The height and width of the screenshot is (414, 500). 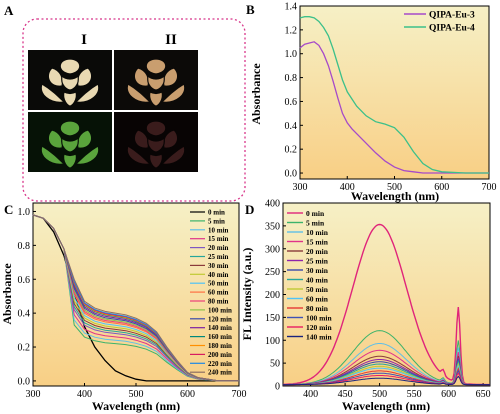 What do you see at coordinates (291, 54) in the screenshot?
I see `panel-b-y-tick-label: 1.0` at bounding box center [291, 54].